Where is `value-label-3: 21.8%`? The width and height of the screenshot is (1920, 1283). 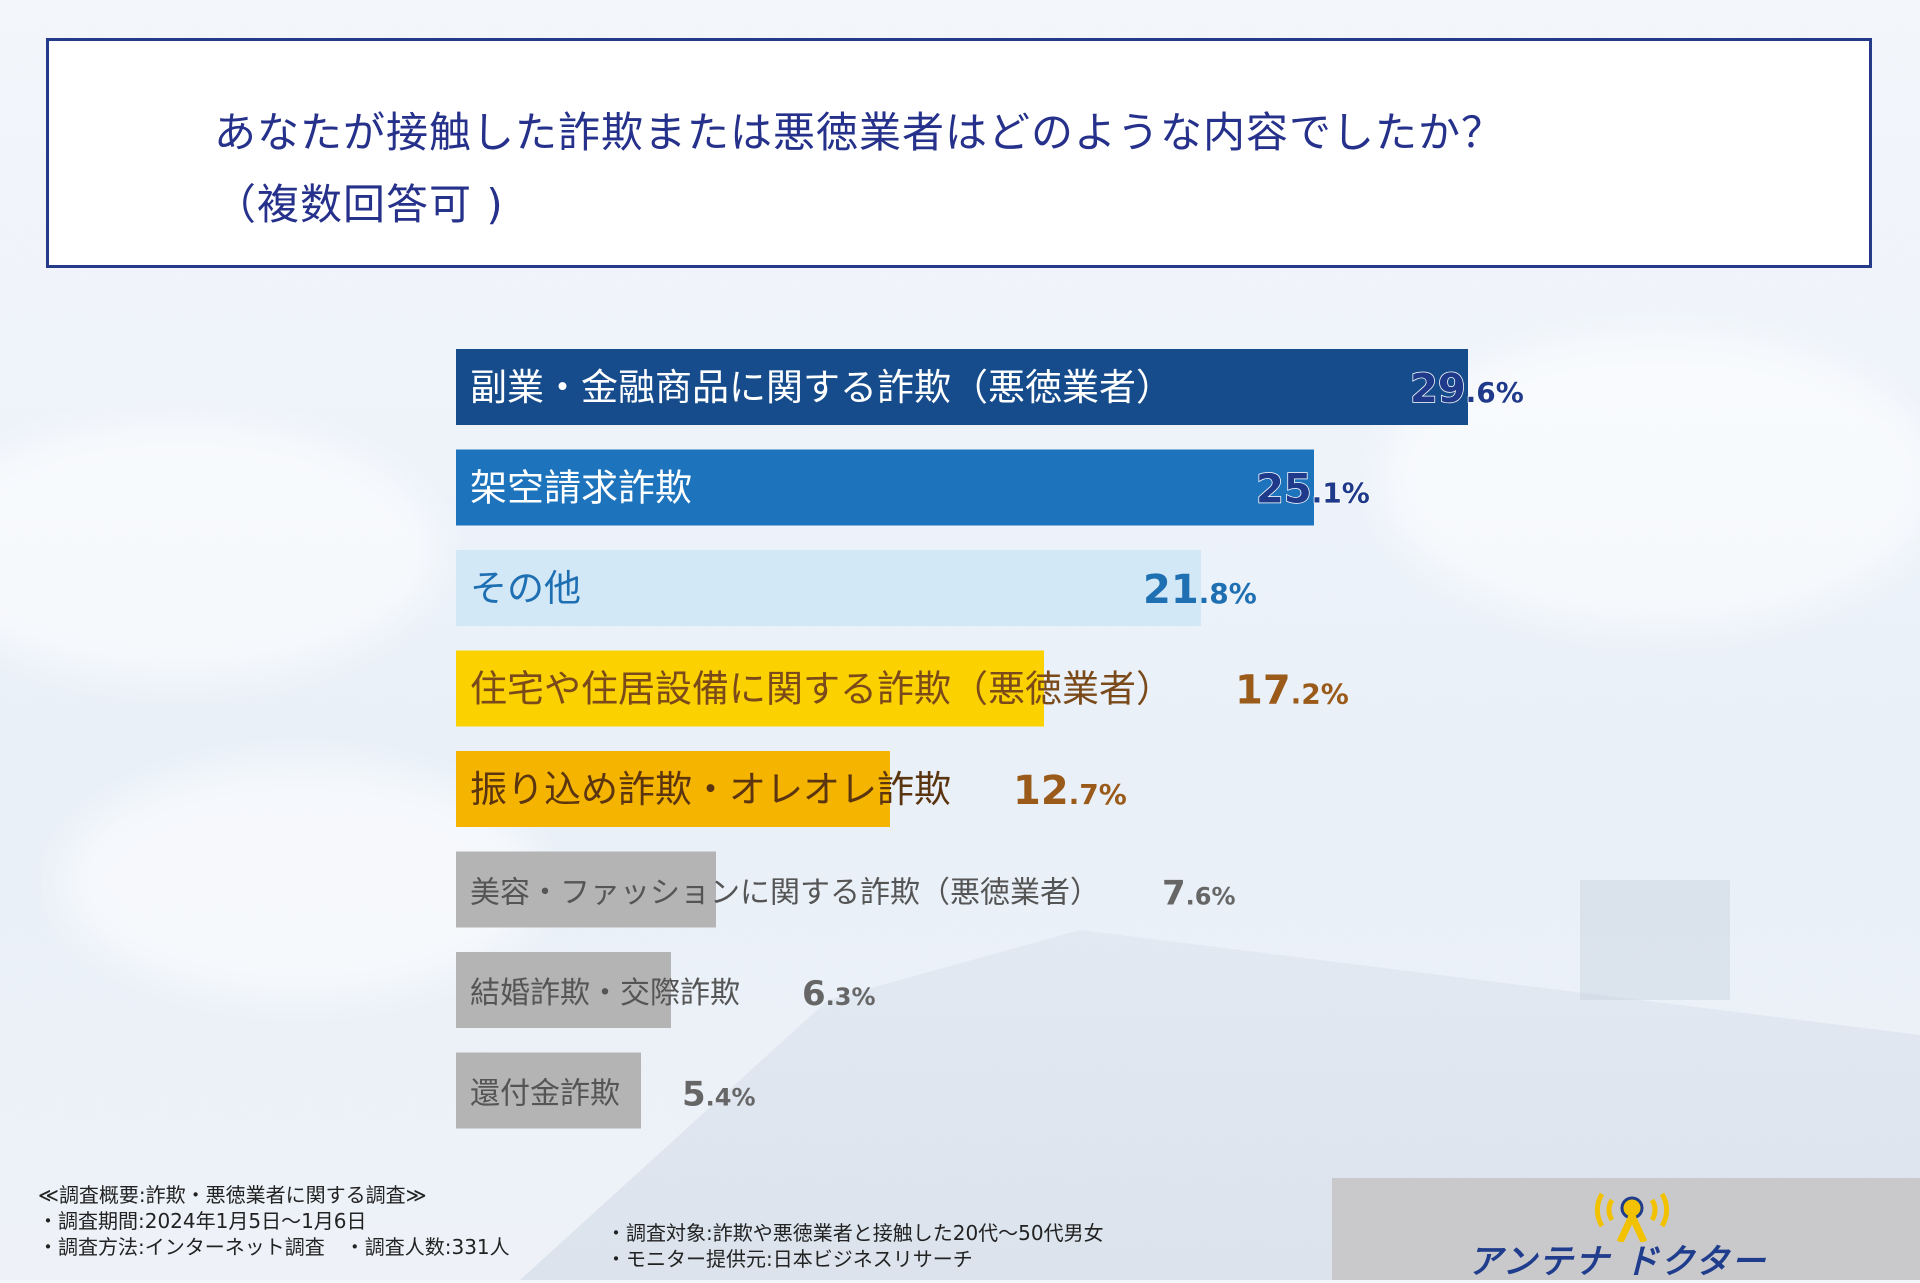 value-label-3: 21.8% is located at coordinates (1200, 590).